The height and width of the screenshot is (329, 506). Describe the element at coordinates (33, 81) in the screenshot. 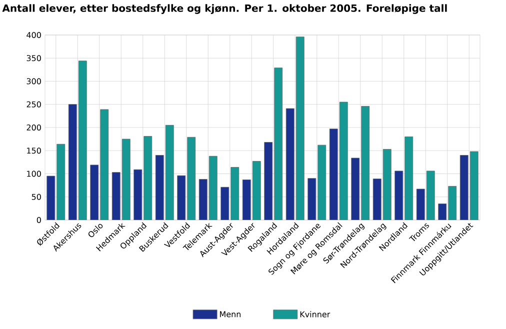

I see `y-tick-label: 300` at that location.